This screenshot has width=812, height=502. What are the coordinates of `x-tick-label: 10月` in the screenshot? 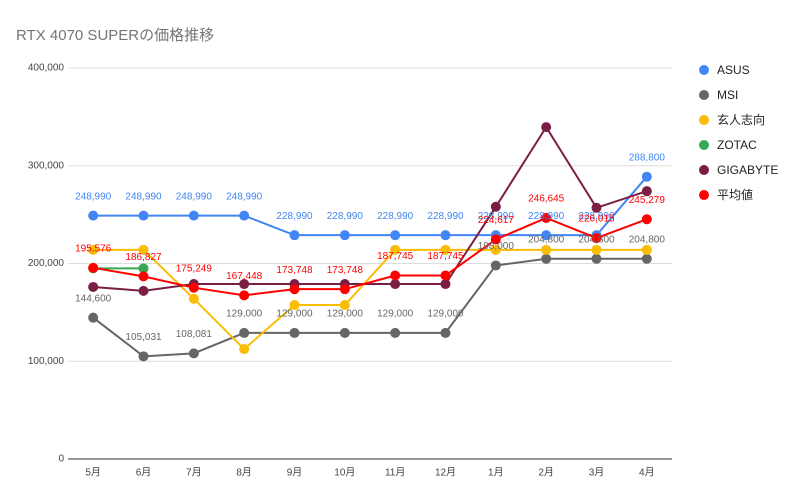 It's located at (344, 473).